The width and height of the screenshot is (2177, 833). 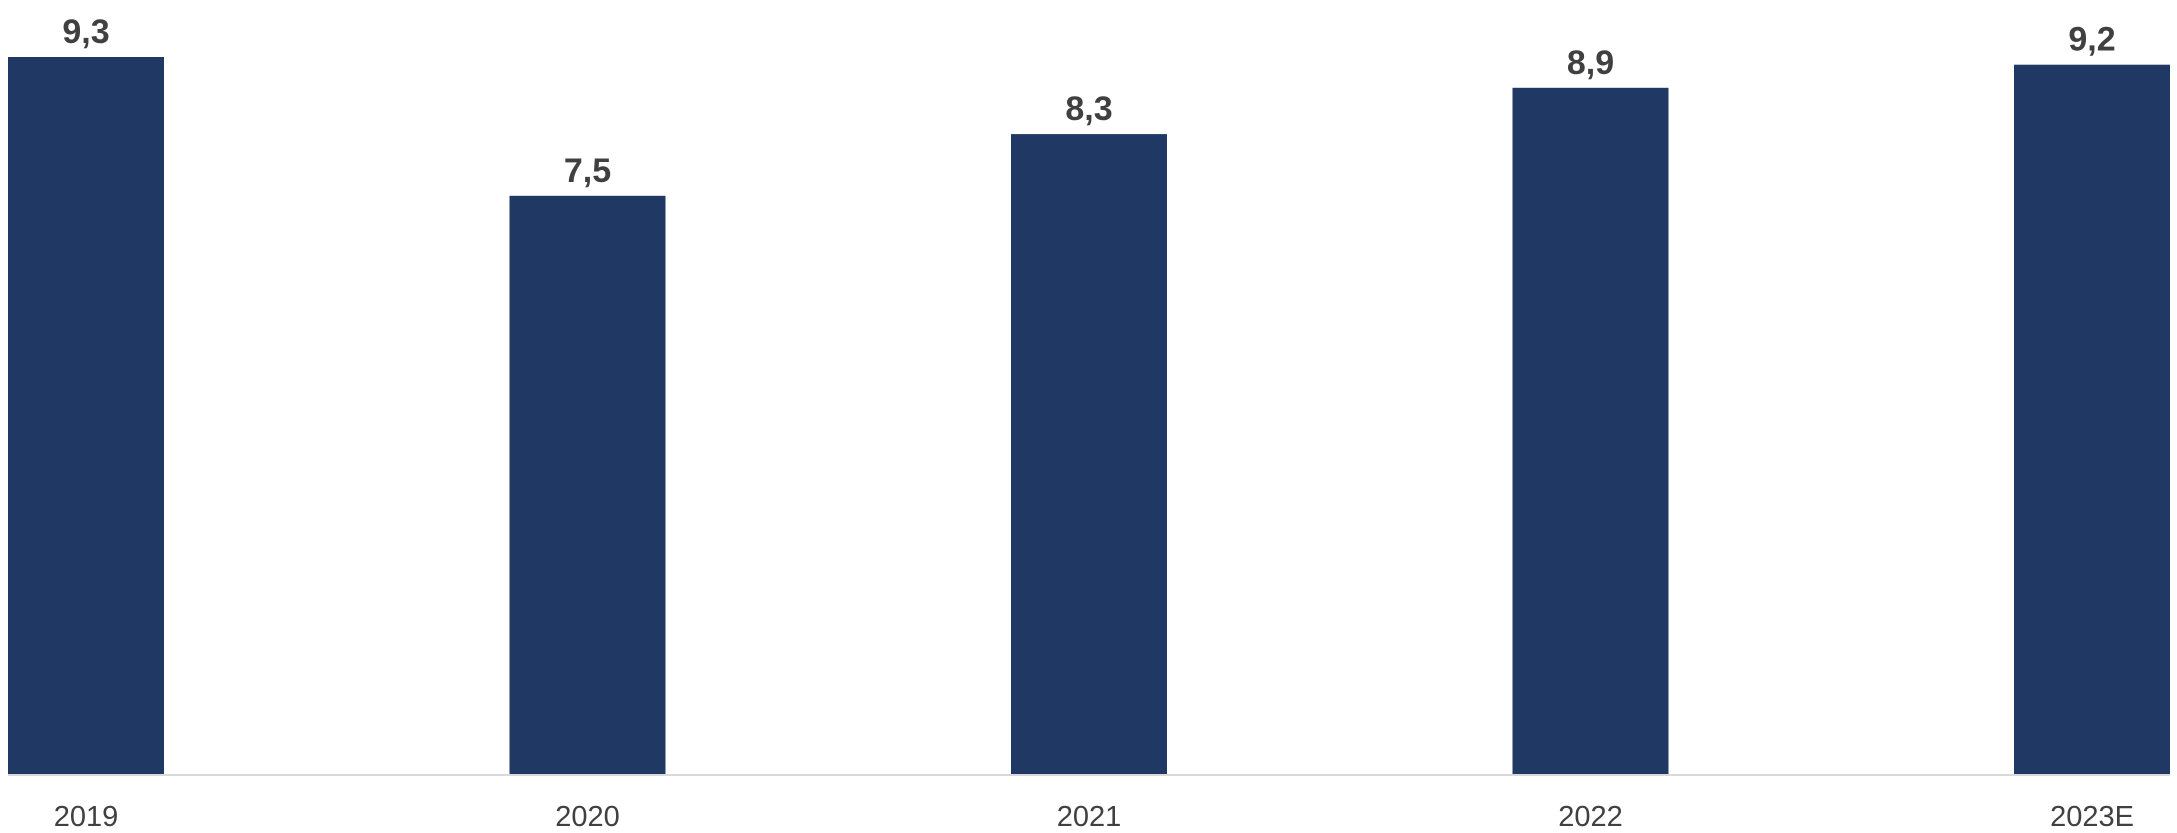 I want to click on x-tick-label-2021: 2021, so click(x=1089, y=817).